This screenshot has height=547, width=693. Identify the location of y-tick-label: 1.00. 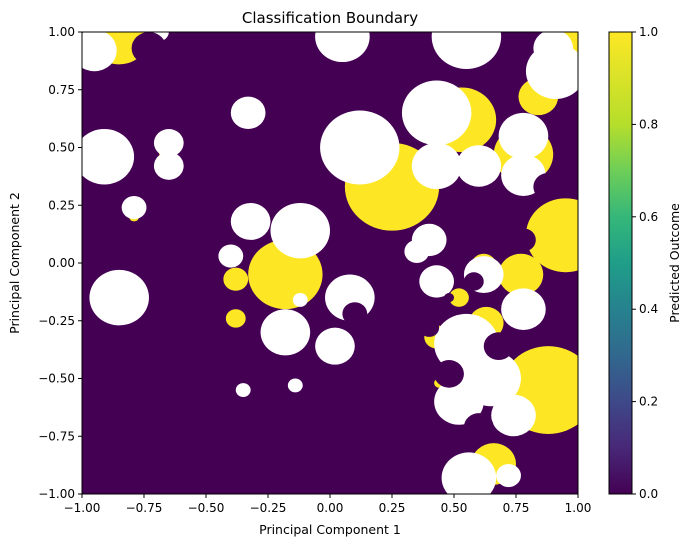
(61, 32).